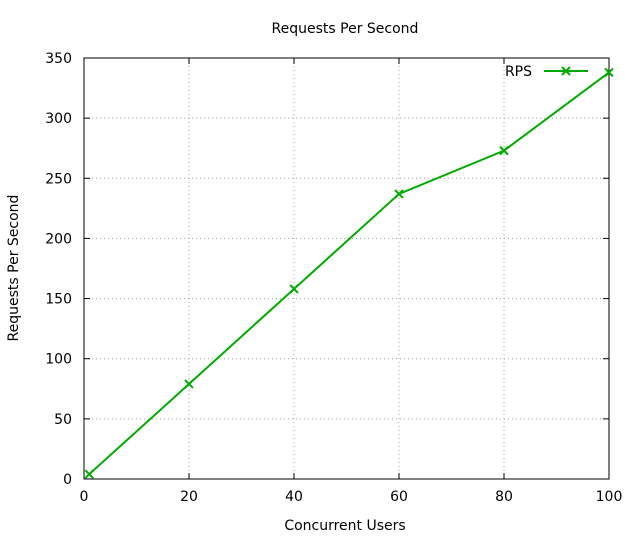 This screenshot has width=640, height=540. I want to click on y-tick-label: 0, so click(67, 480).